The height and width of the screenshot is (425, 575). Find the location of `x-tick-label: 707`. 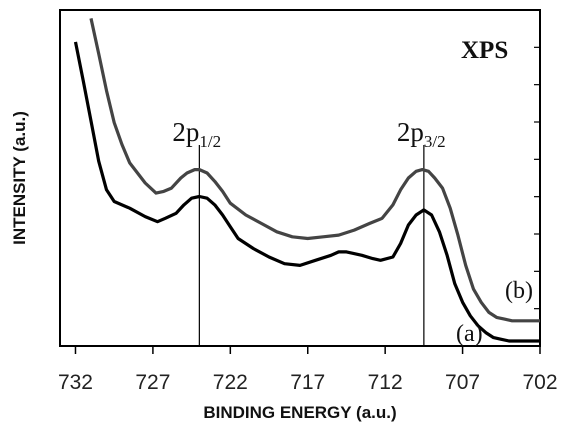

x-tick-label: 707 is located at coordinates (462, 382).